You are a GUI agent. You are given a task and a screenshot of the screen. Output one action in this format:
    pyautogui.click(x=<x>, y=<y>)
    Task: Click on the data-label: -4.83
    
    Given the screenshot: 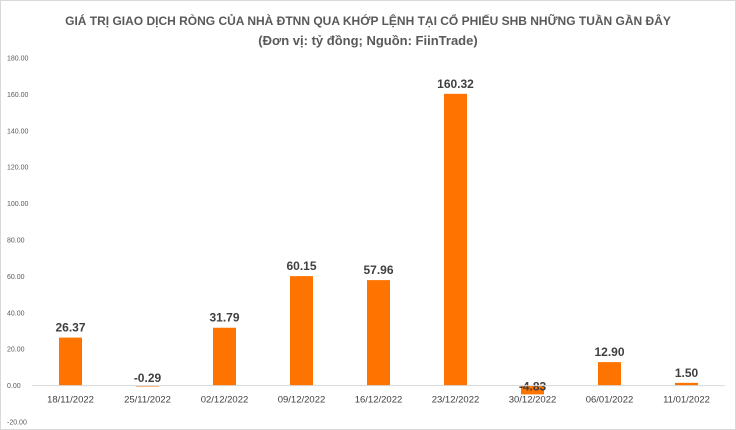 What is the action you would take?
    pyautogui.click(x=533, y=386)
    